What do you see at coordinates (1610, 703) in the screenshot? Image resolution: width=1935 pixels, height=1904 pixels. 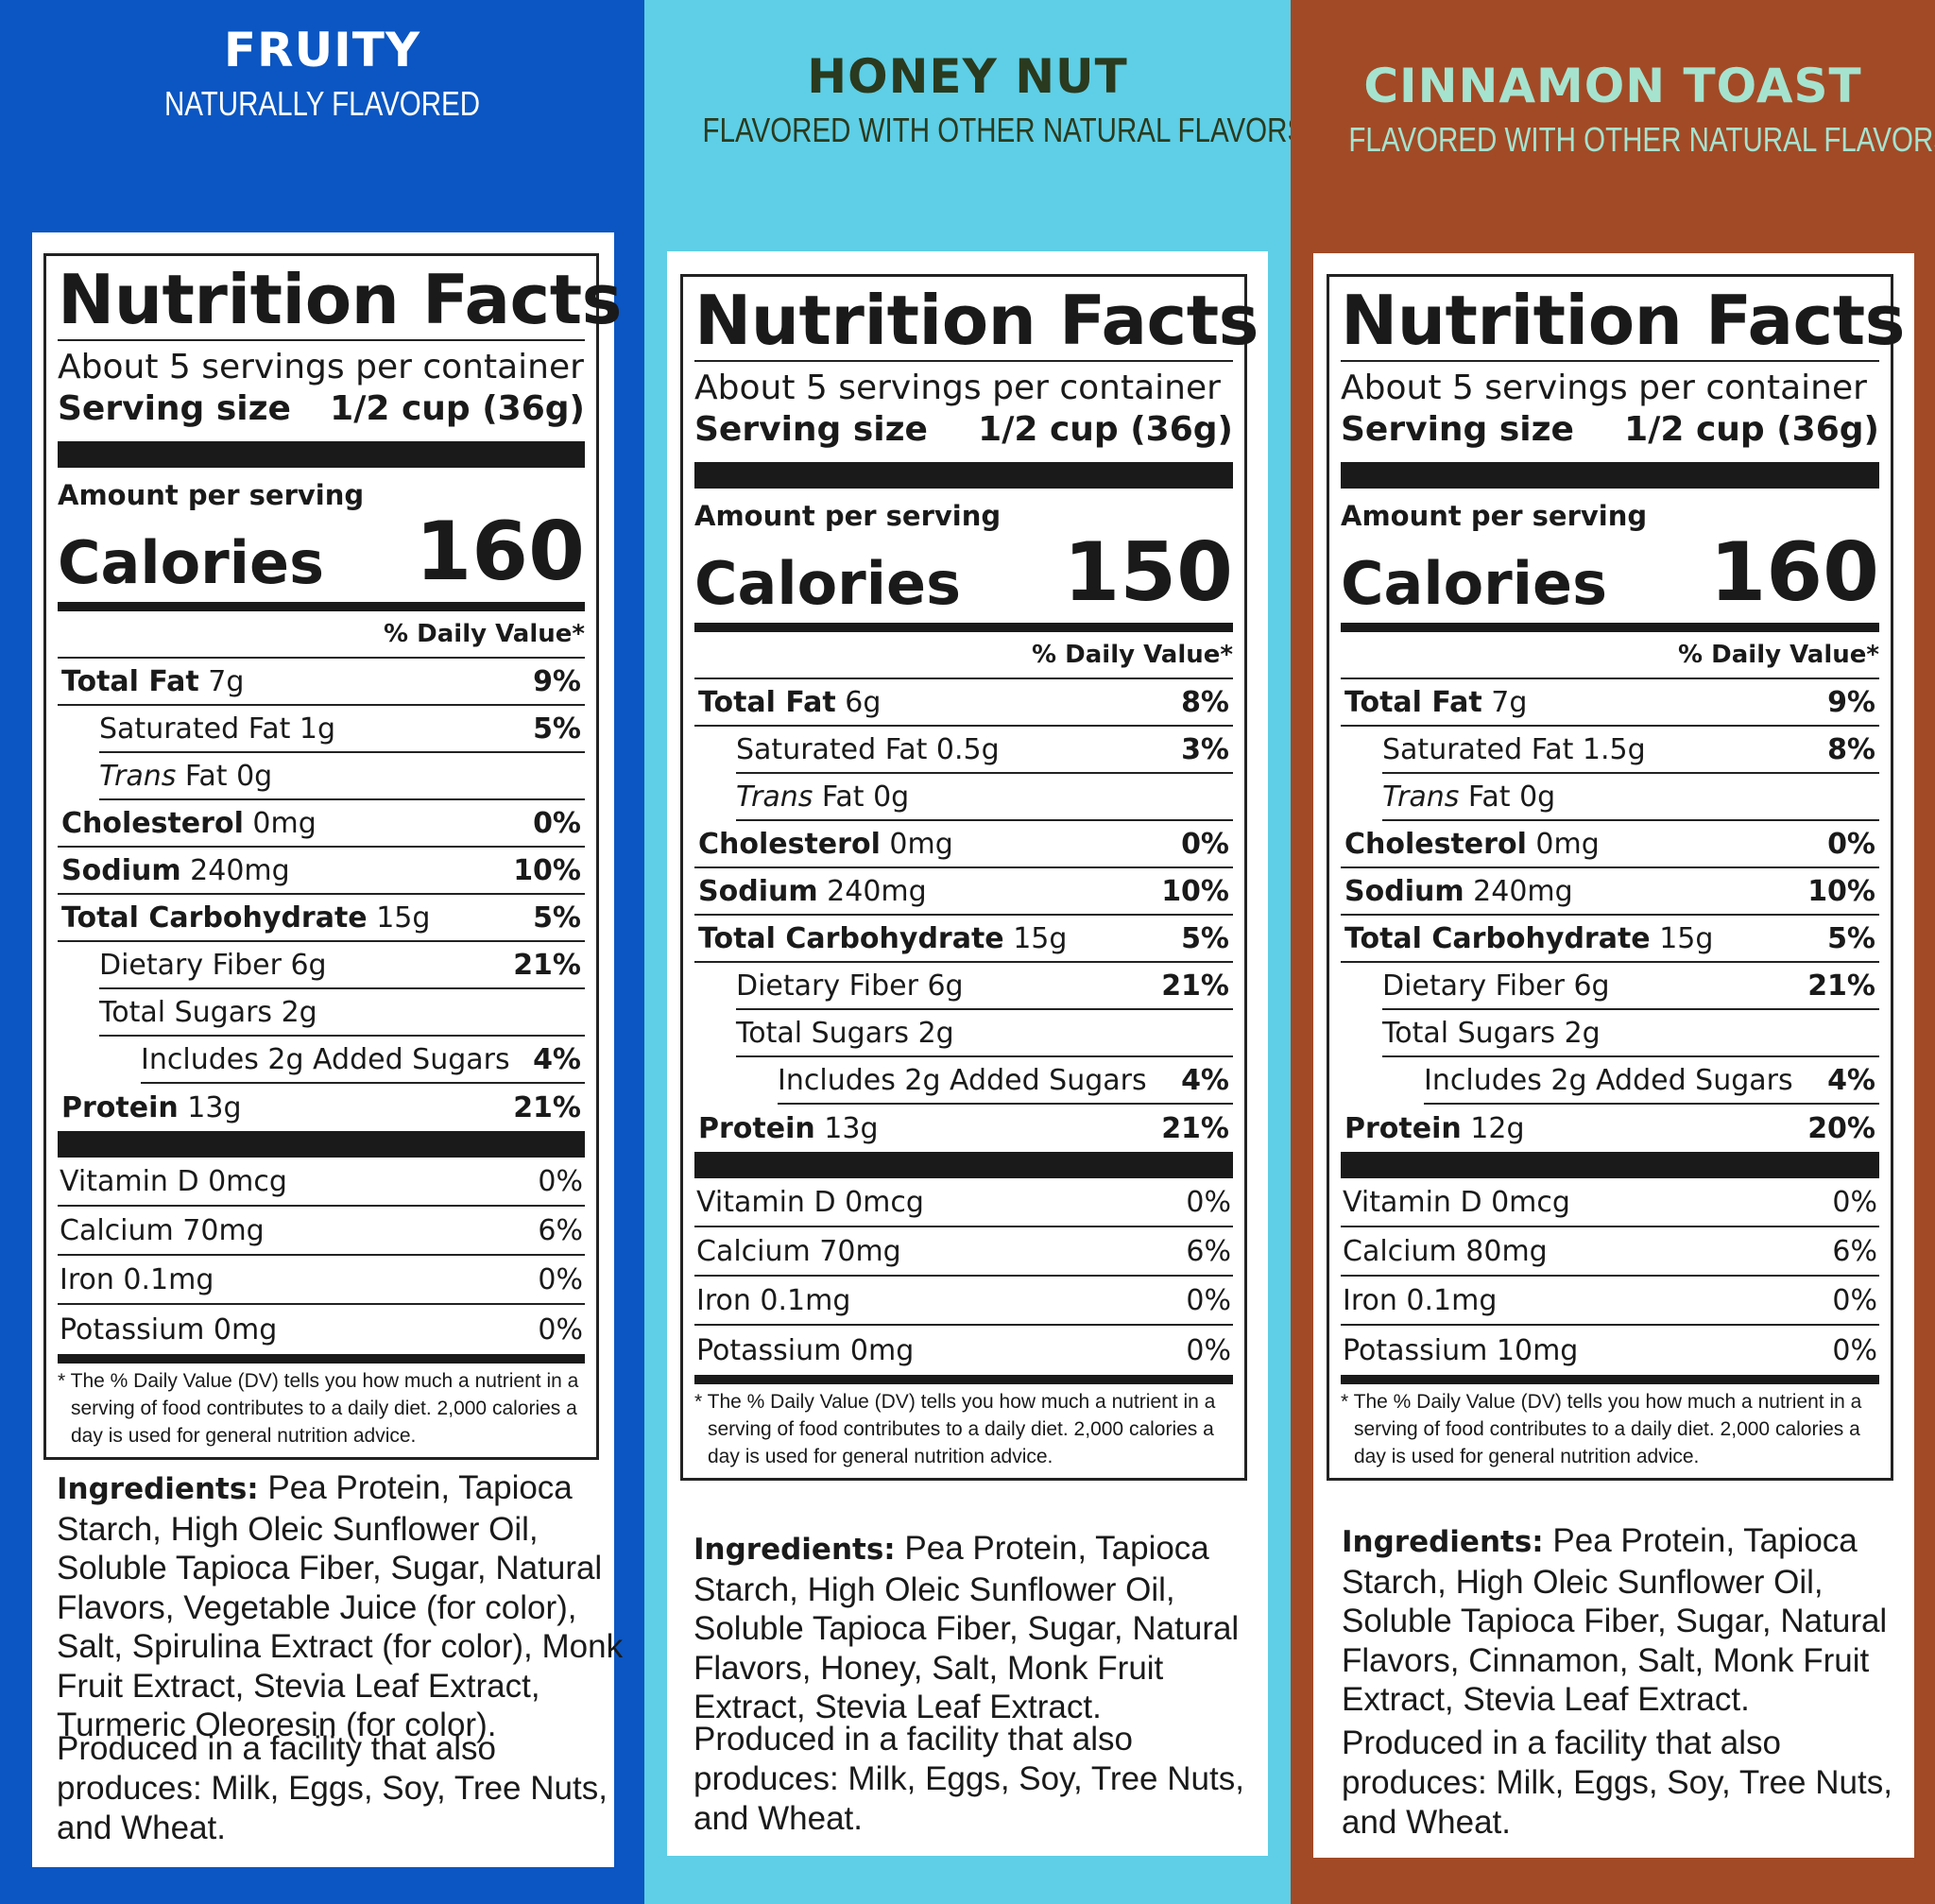 I see `total-fat-row: Total Fat 7g 9%` at bounding box center [1610, 703].